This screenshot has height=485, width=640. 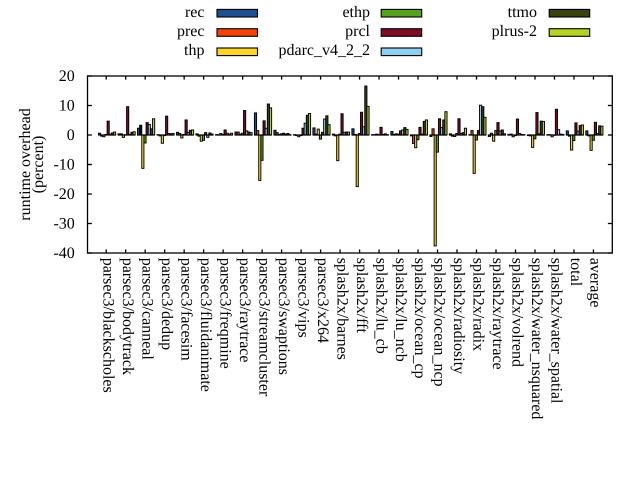 What do you see at coordinates (71, 135) in the screenshot?
I see `svg-text: 0` at bounding box center [71, 135].